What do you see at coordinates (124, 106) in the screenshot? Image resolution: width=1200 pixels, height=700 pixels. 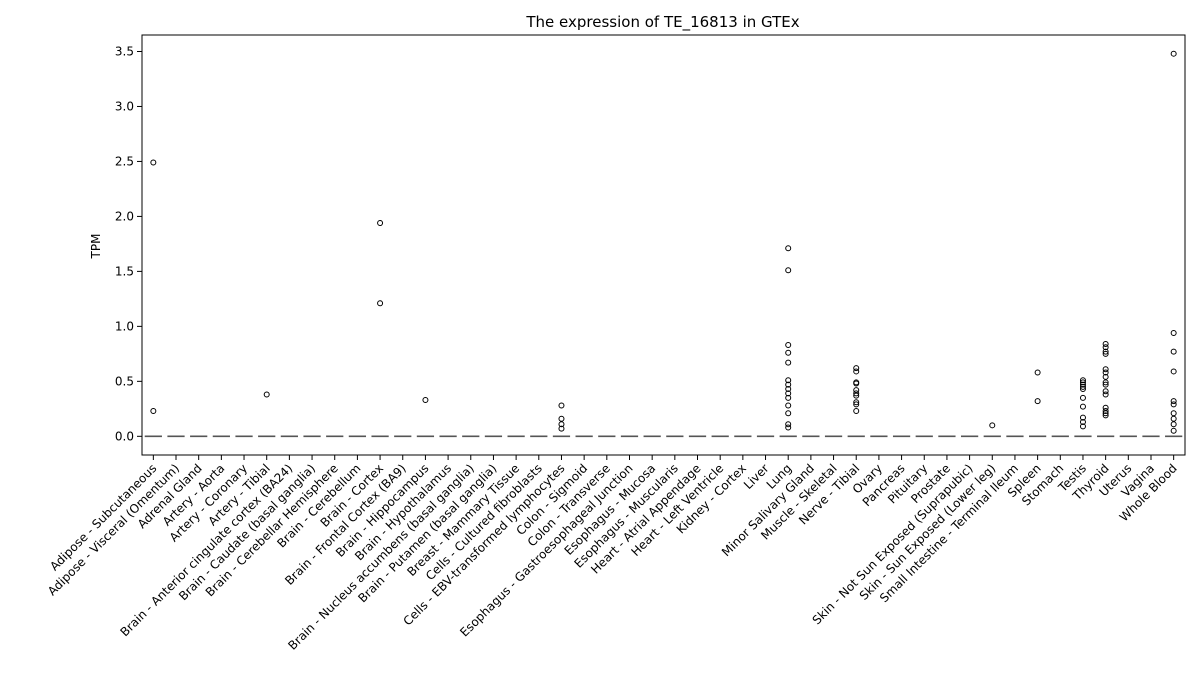 I see `y-tick-label: 3.0` at bounding box center [124, 106].